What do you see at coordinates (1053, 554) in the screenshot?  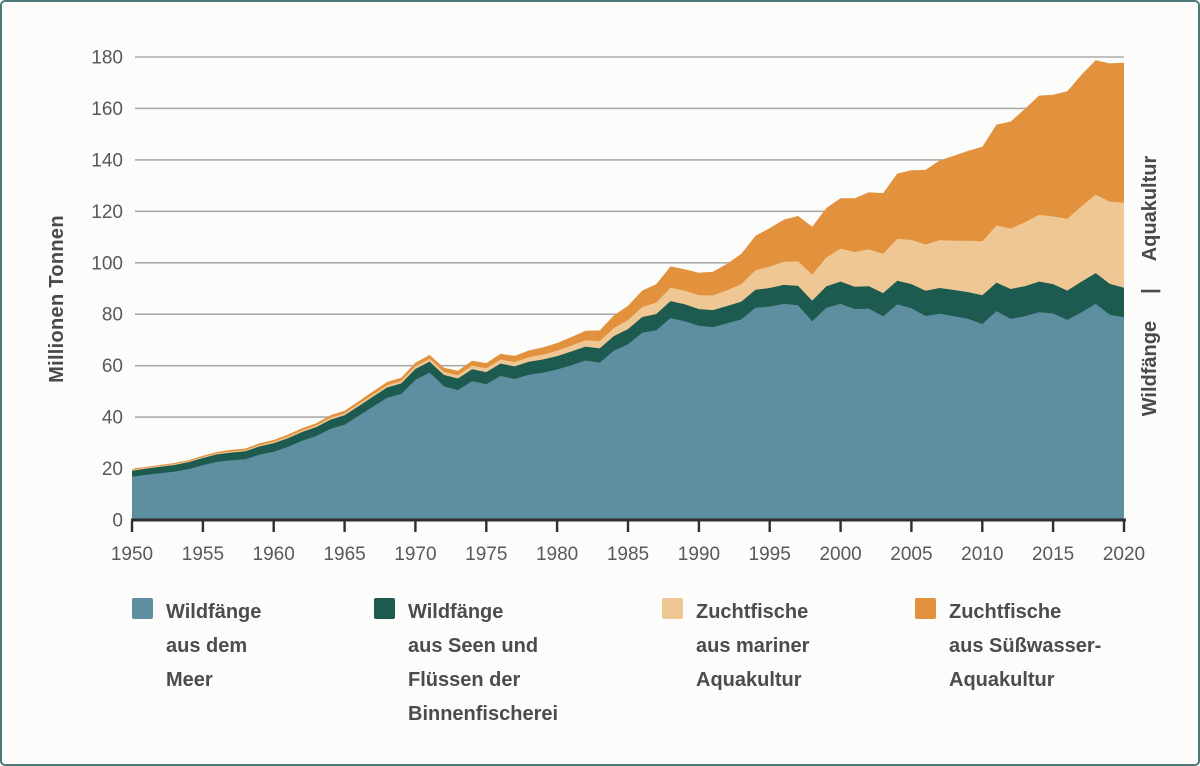 I see `x-tick-label-2015: 2015` at bounding box center [1053, 554].